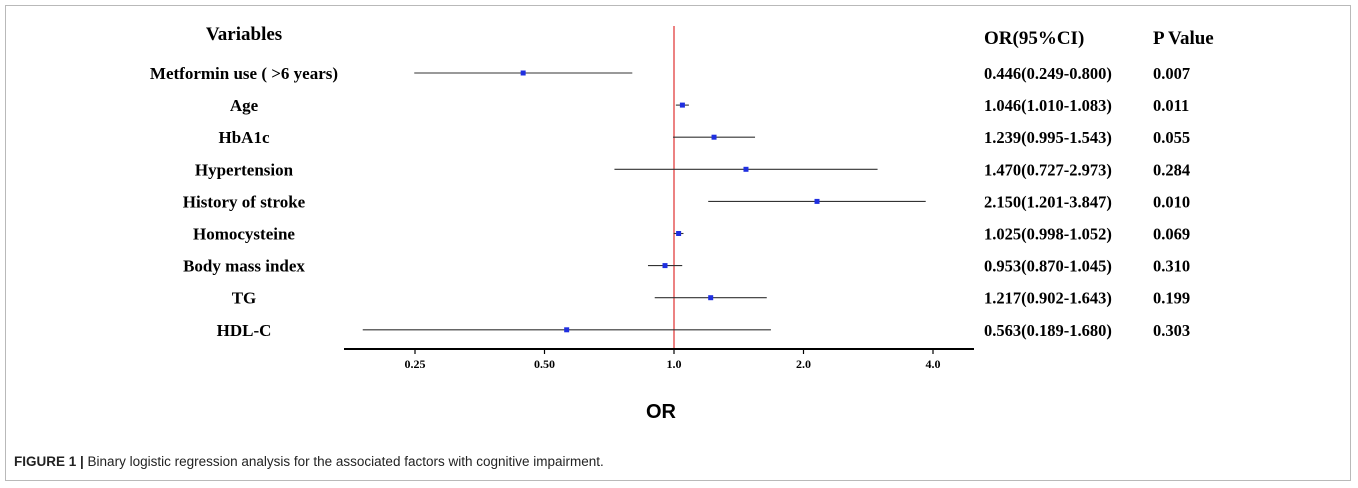 This screenshot has width=1358, height=488. I want to click on x-tick-label: 0.50, so click(544, 364).